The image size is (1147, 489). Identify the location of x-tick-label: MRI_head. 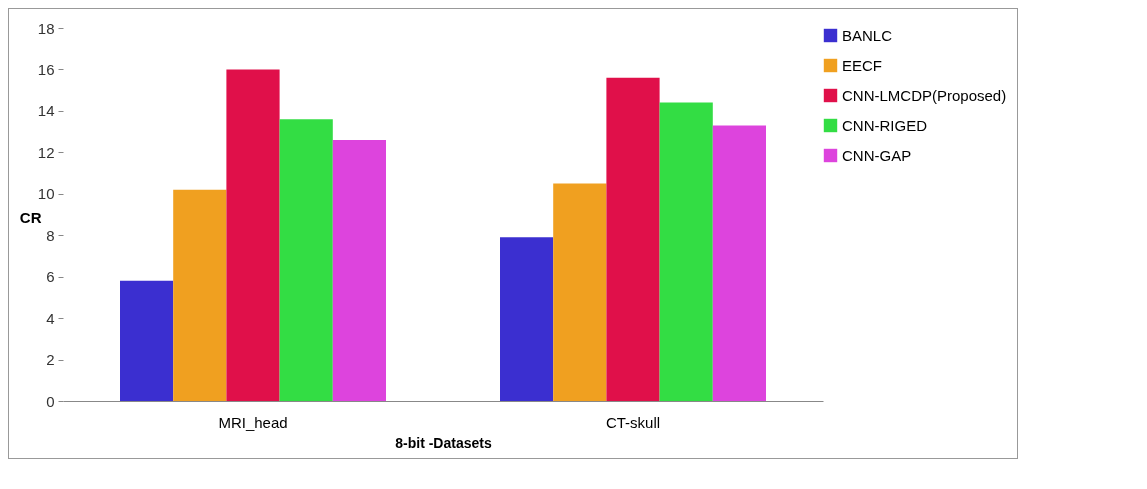
(253, 422).